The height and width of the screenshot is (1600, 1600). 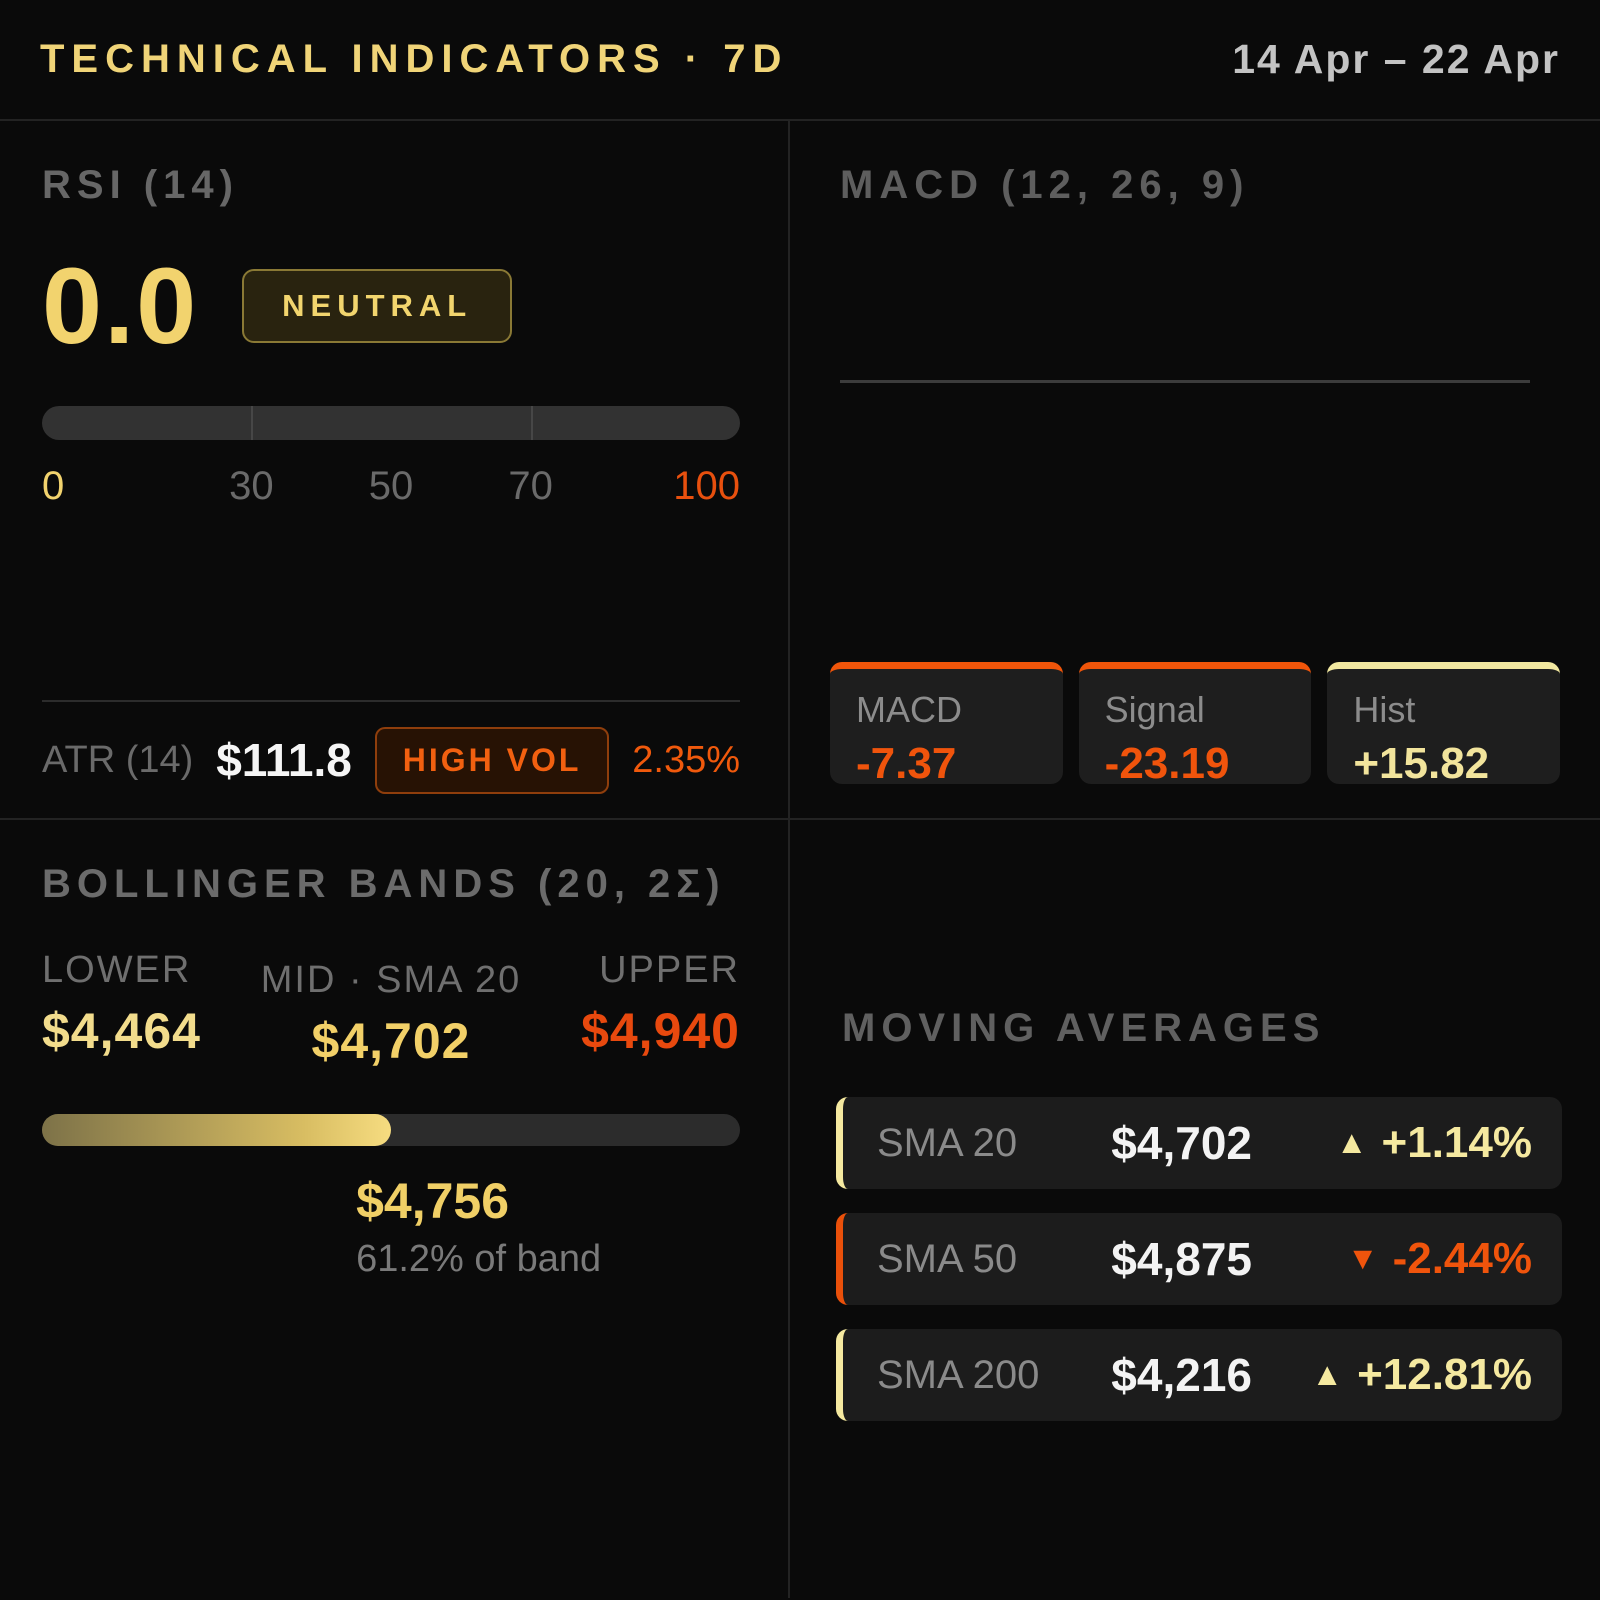 What do you see at coordinates (1444, 725) in the screenshot?
I see `macd-card-hist: Hist +15.82` at bounding box center [1444, 725].